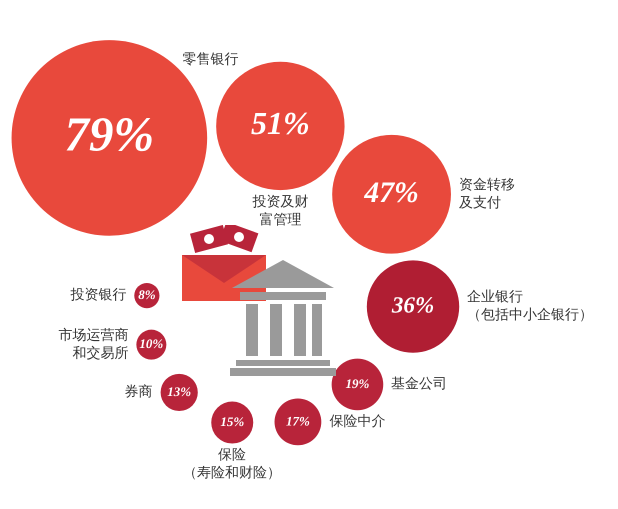 The width and height of the screenshot is (618, 509). Describe the element at coordinates (138, 392) in the screenshot. I see `category-label: 券商` at that location.